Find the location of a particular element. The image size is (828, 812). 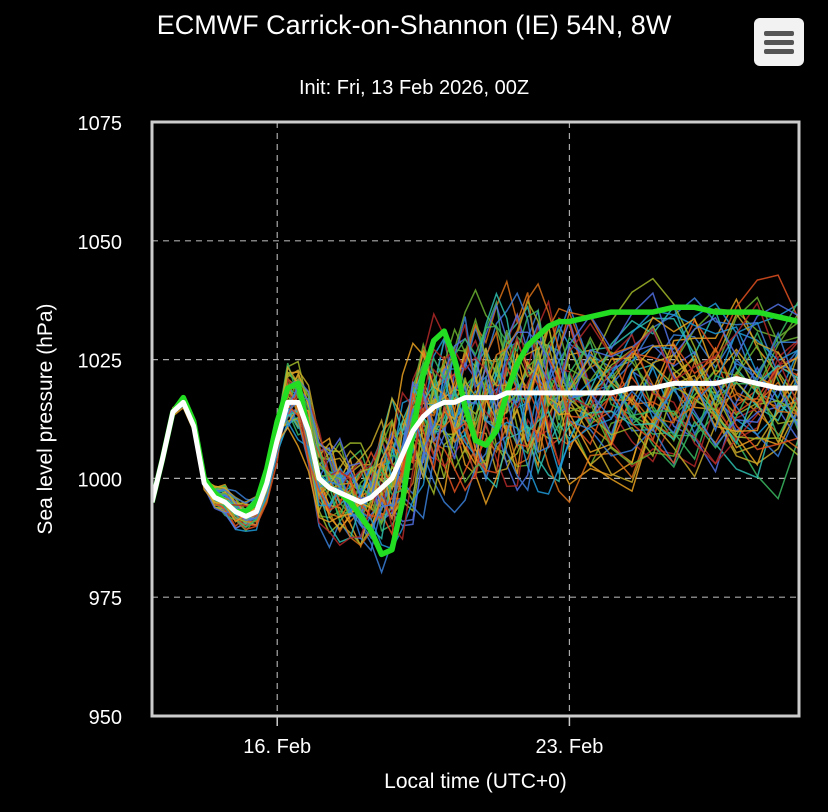

chart-title: ECMWF Carrick-on-Shannon (IE) 54N, 8W is located at coordinates (414, 25).